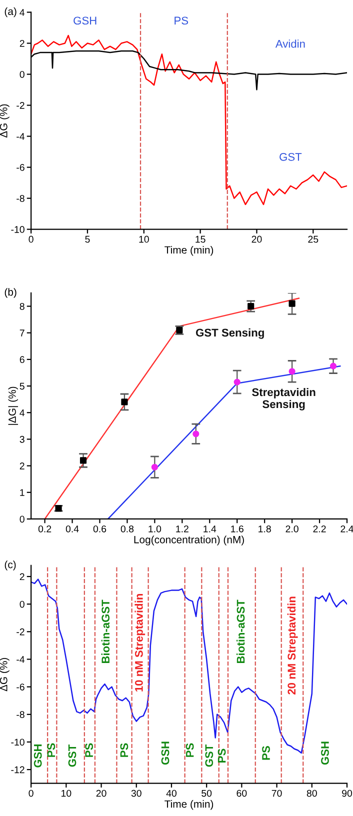 This screenshot has height=816, width=353. I want to click on x-tick-label: 2.4, so click(346, 528).